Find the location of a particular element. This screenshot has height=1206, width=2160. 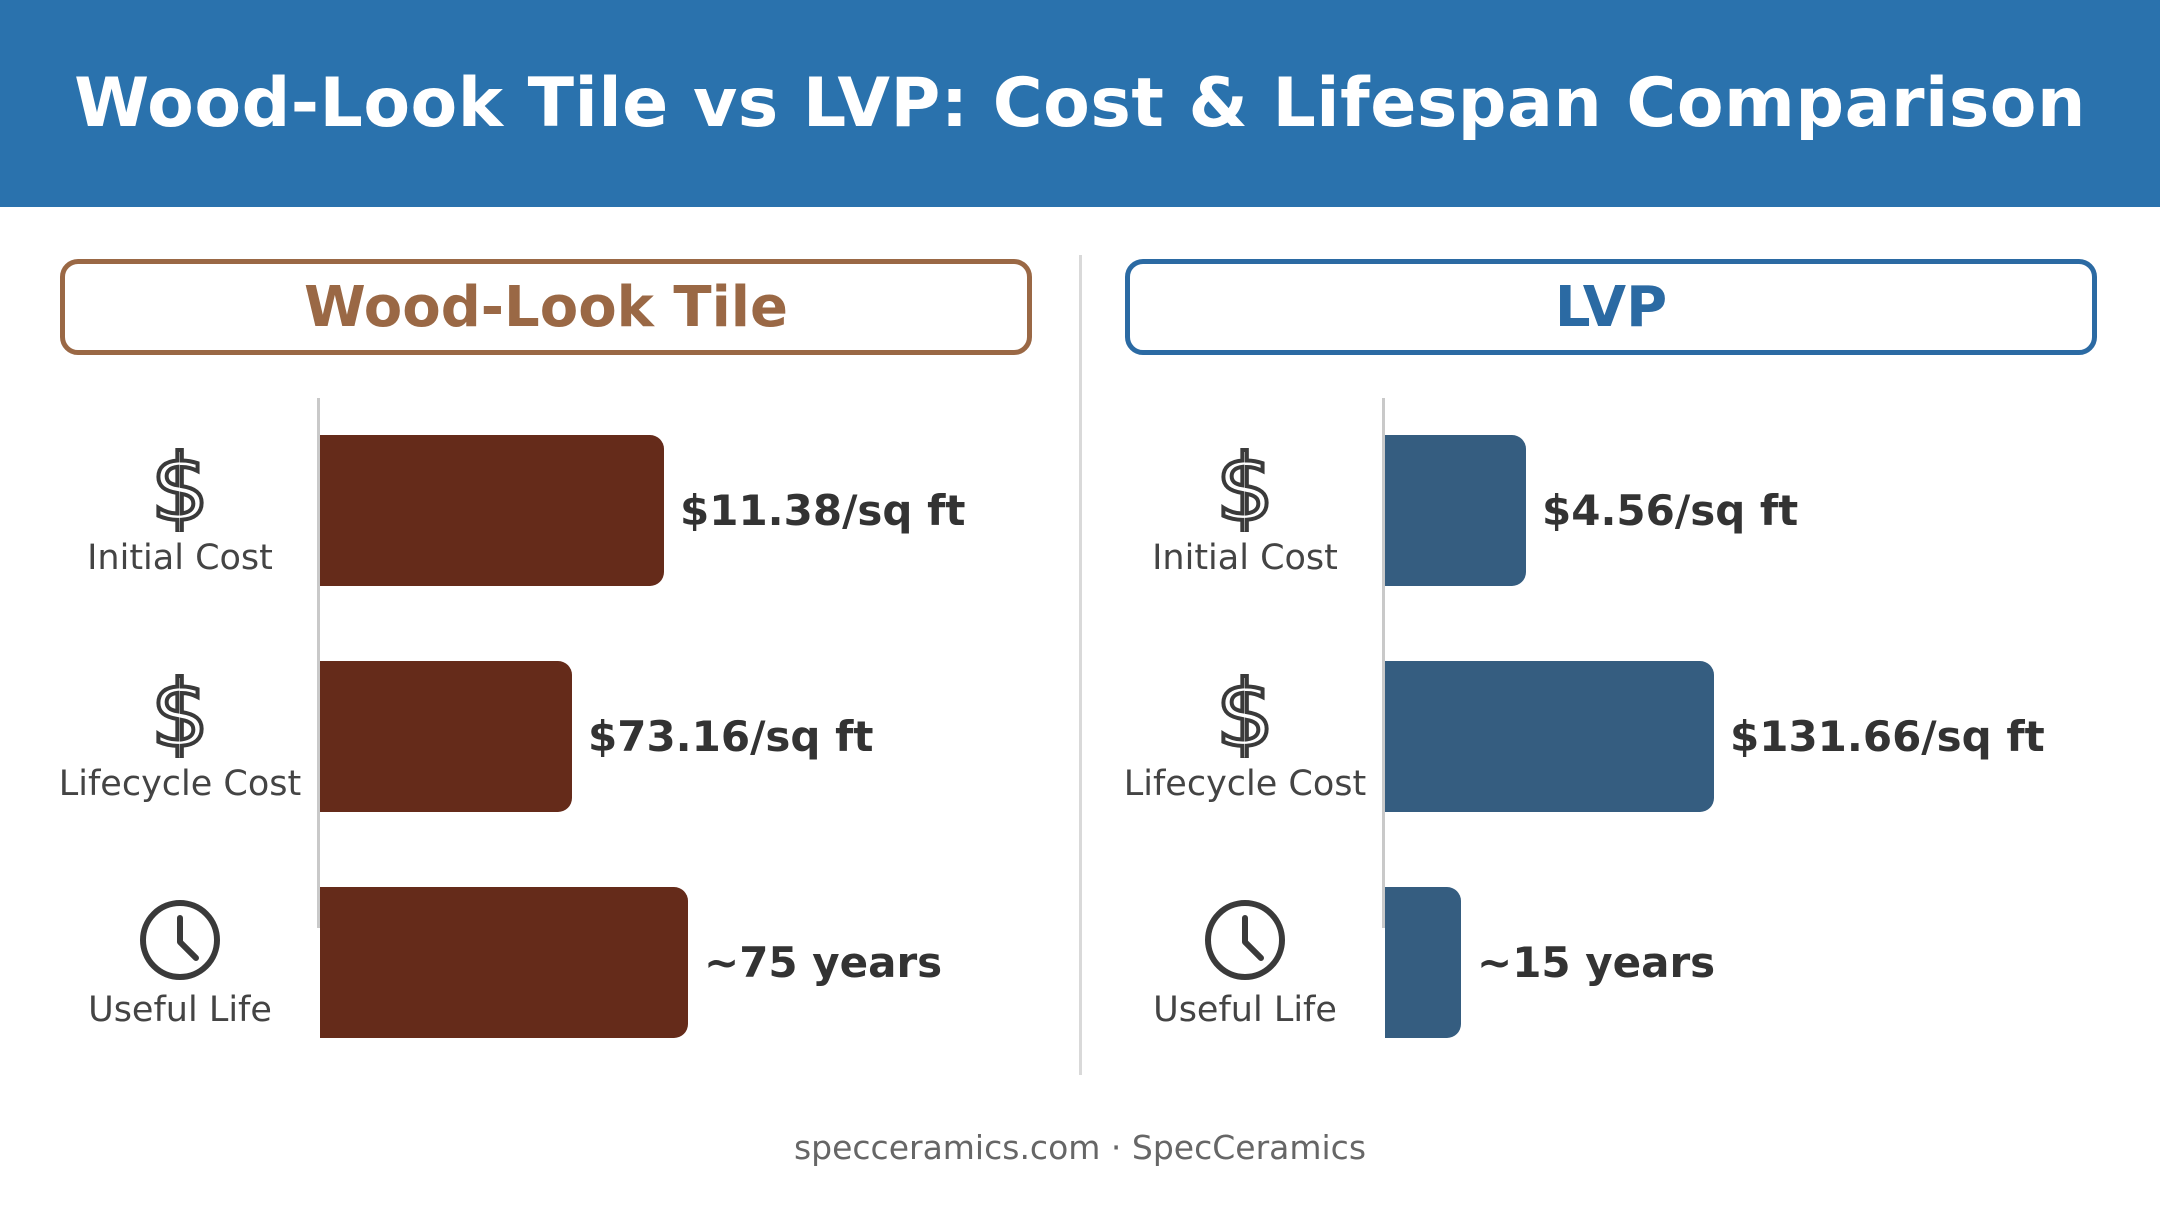

data-label: ~15 years is located at coordinates (1596, 962).